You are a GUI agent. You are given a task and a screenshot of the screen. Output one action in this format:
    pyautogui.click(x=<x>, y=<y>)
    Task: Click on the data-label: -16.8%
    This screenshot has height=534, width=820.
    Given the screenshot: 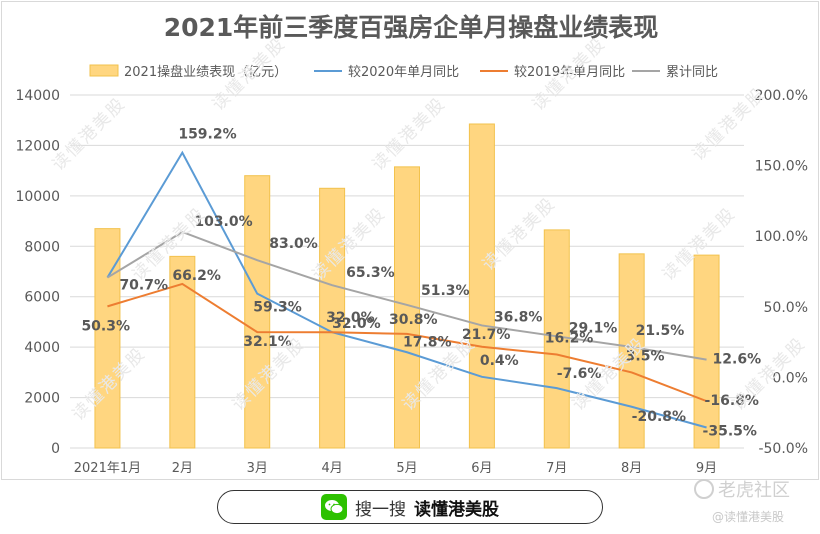 What is the action you would take?
    pyautogui.click(x=732, y=401)
    